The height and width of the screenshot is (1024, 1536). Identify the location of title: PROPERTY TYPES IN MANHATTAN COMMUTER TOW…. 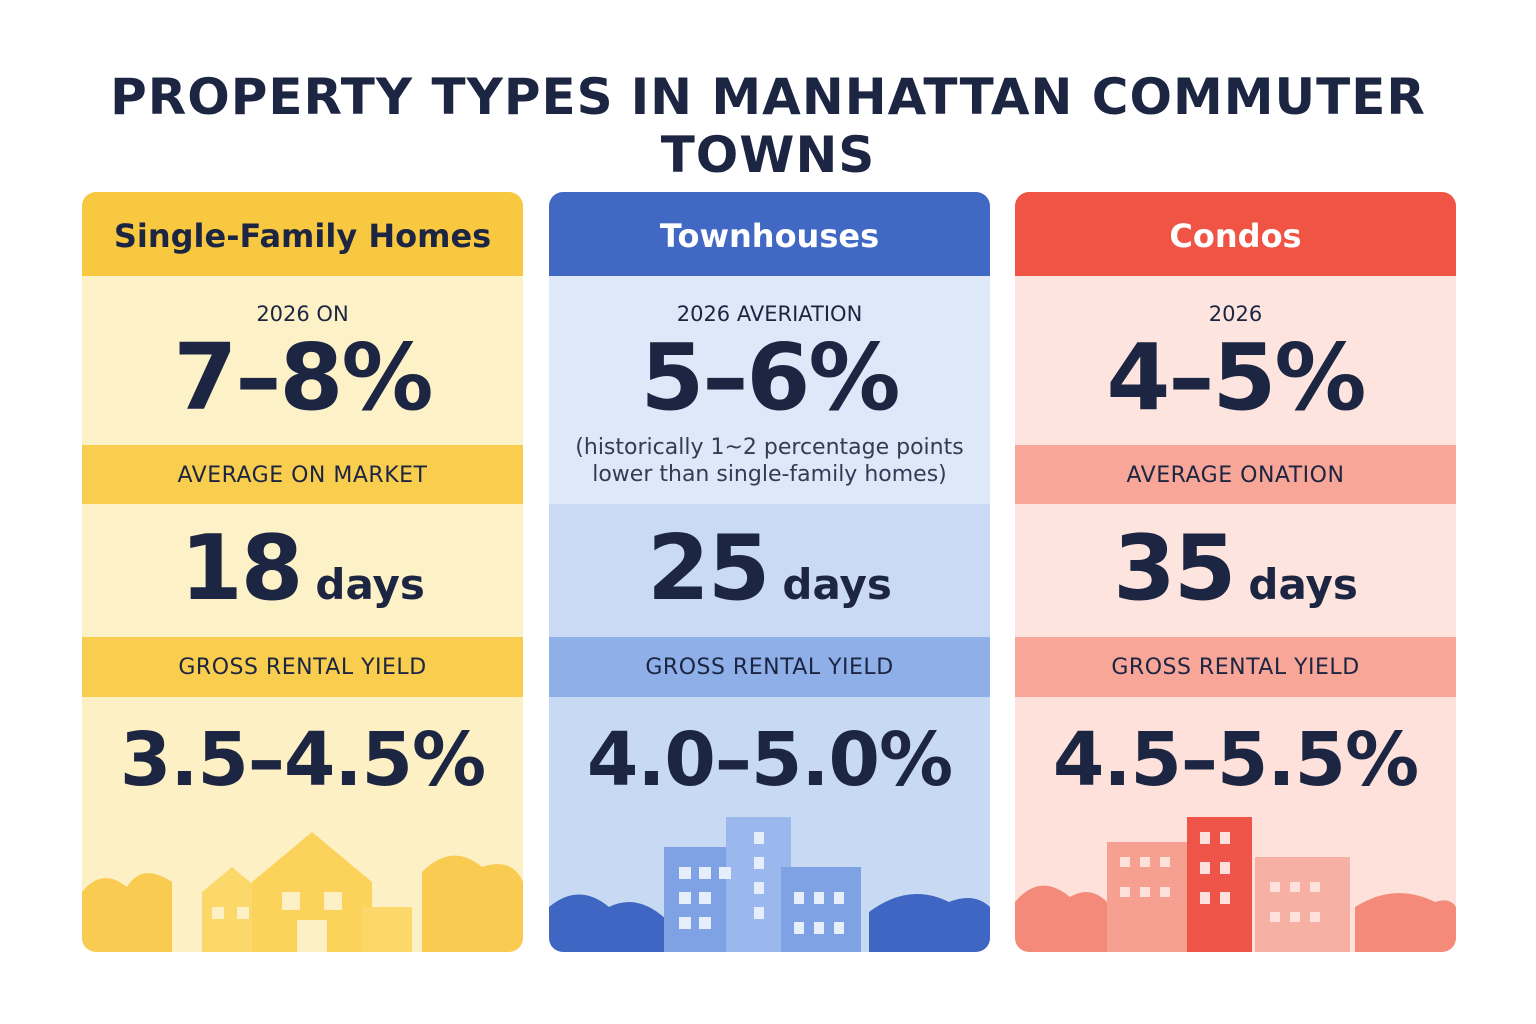
(768, 126).